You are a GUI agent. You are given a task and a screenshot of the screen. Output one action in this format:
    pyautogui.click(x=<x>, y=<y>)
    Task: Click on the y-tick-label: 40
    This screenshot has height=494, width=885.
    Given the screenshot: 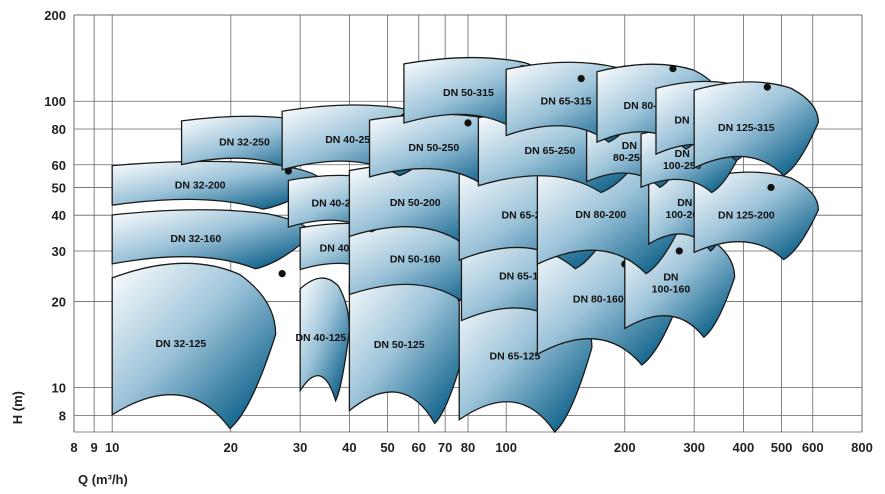 What is the action you would take?
    pyautogui.click(x=59, y=215)
    